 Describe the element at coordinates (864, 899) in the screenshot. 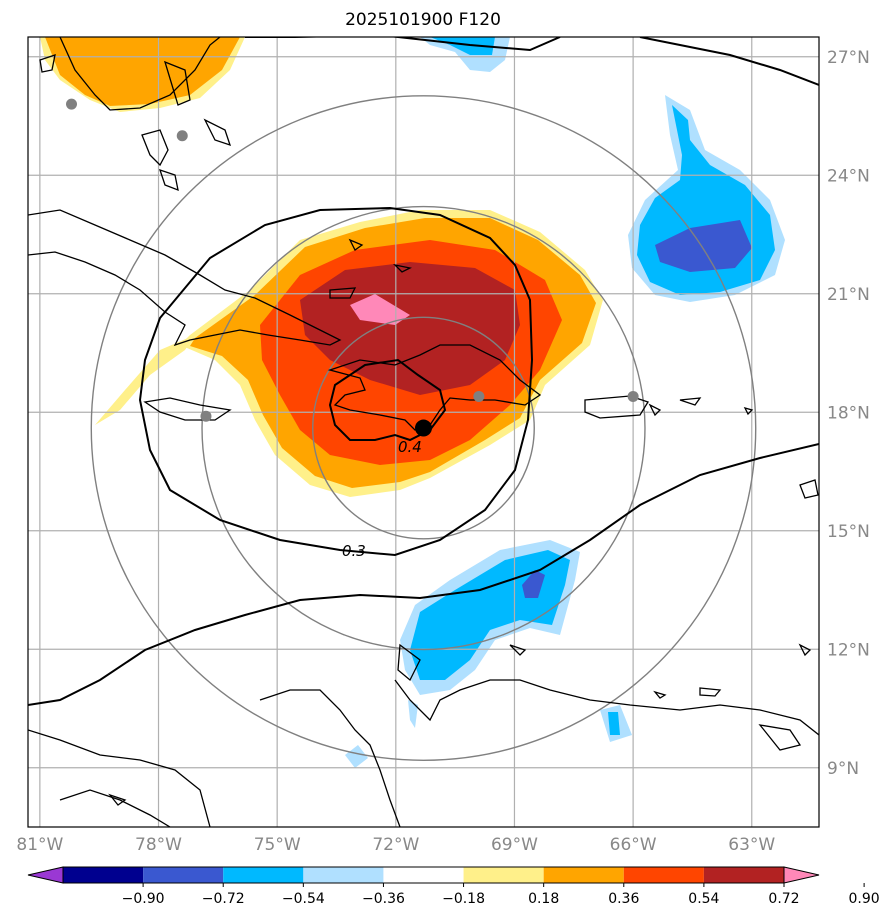

I see `colorbar-tick-label: 0.90` at that location.